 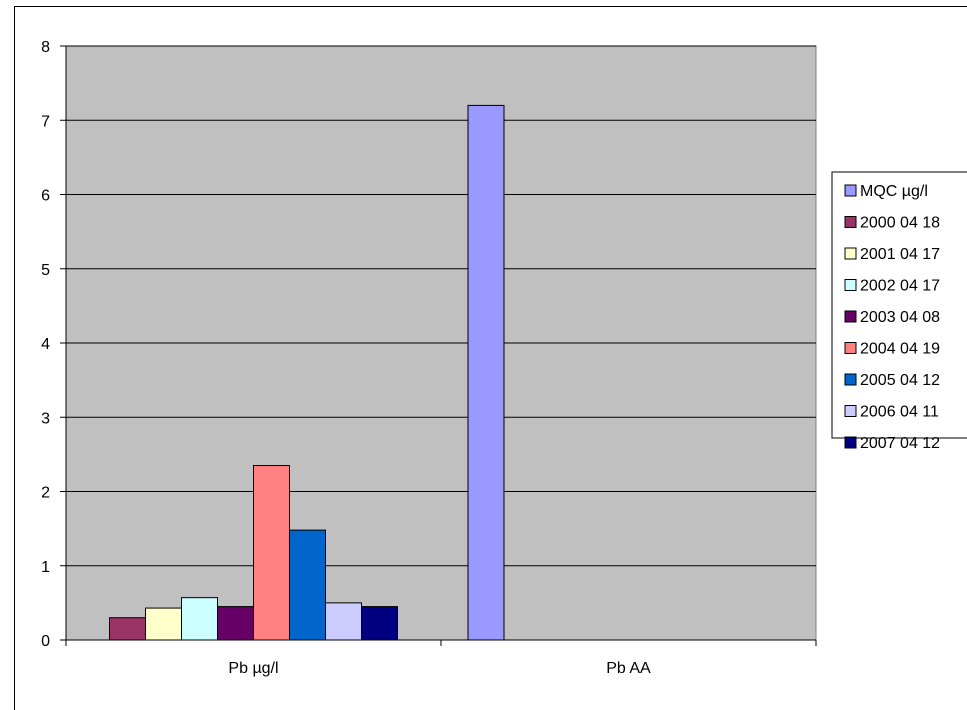 What do you see at coordinates (45, 121) in the screenshot?
I see `y-tick-label: 7` at bounding box center [45, 121].